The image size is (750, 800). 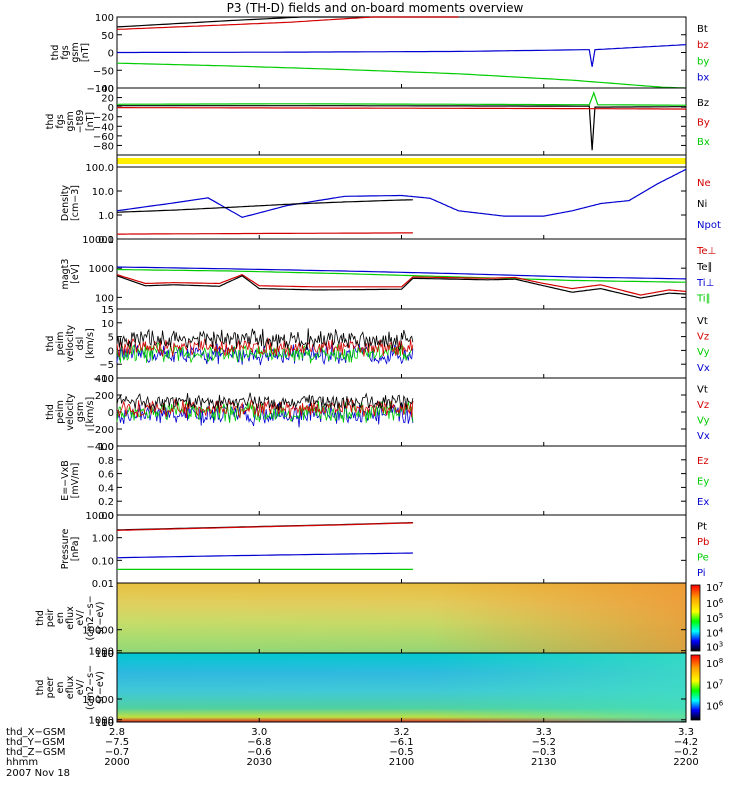 I want to click on ylabel-line-0: magt3, so click(x=65, y=274).